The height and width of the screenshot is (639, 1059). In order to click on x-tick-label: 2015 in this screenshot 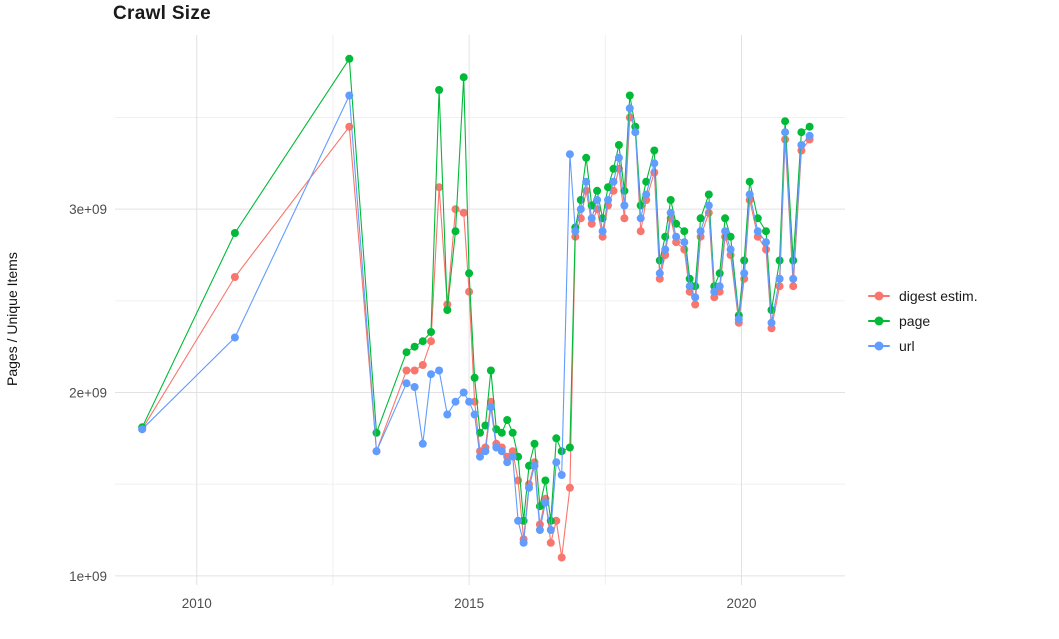, I will do `click(469, 603)`.